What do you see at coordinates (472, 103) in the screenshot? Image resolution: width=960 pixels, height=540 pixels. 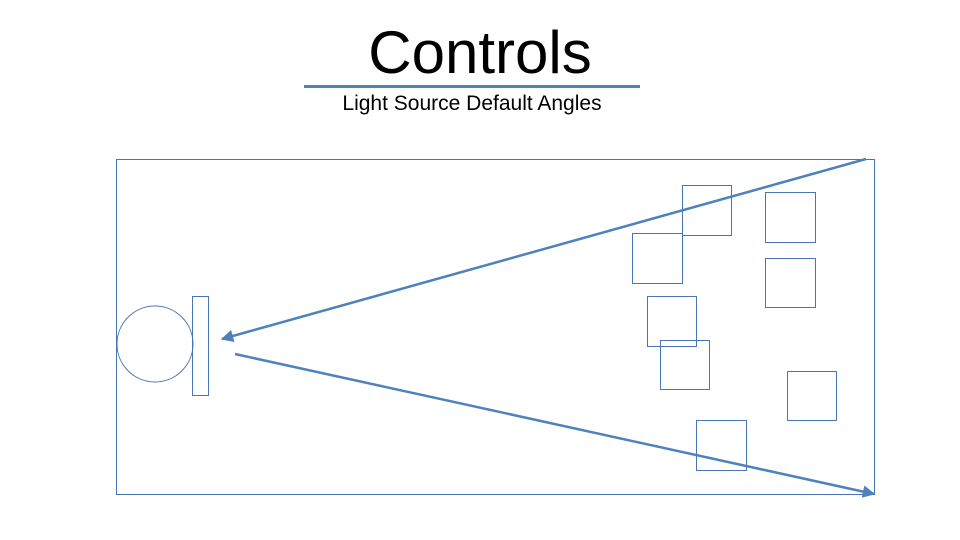 I see `slide-subtitle: Light Source Default Angles` at bounding box center [472, 103].